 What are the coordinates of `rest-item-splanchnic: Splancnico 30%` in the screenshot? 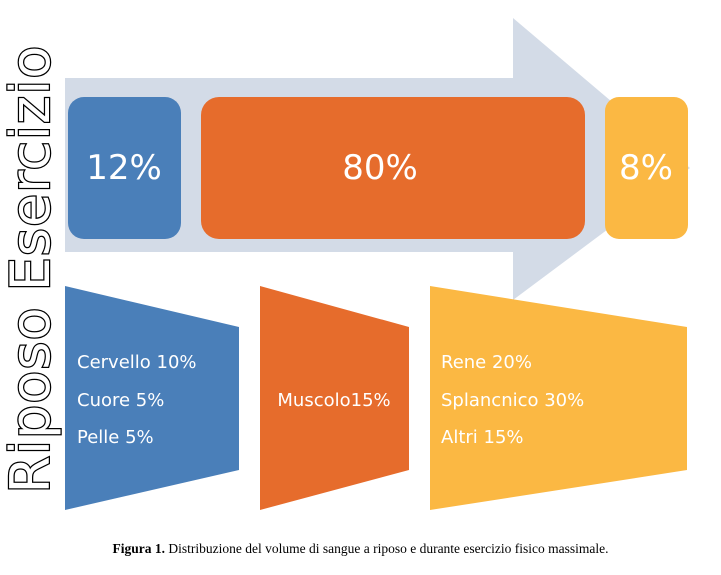 It's located at (512, 400).